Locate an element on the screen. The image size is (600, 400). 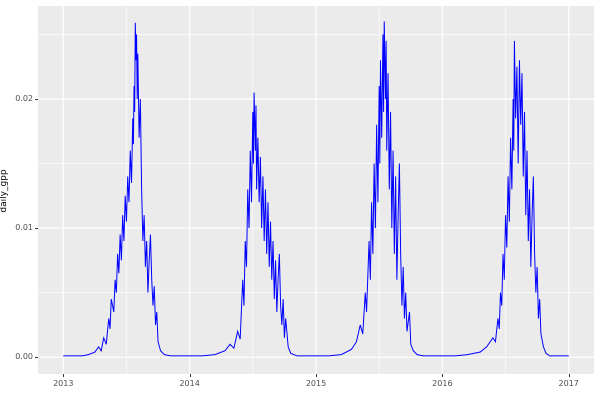
y-tick-label: 0.00 is located at coordinates (24, 357).